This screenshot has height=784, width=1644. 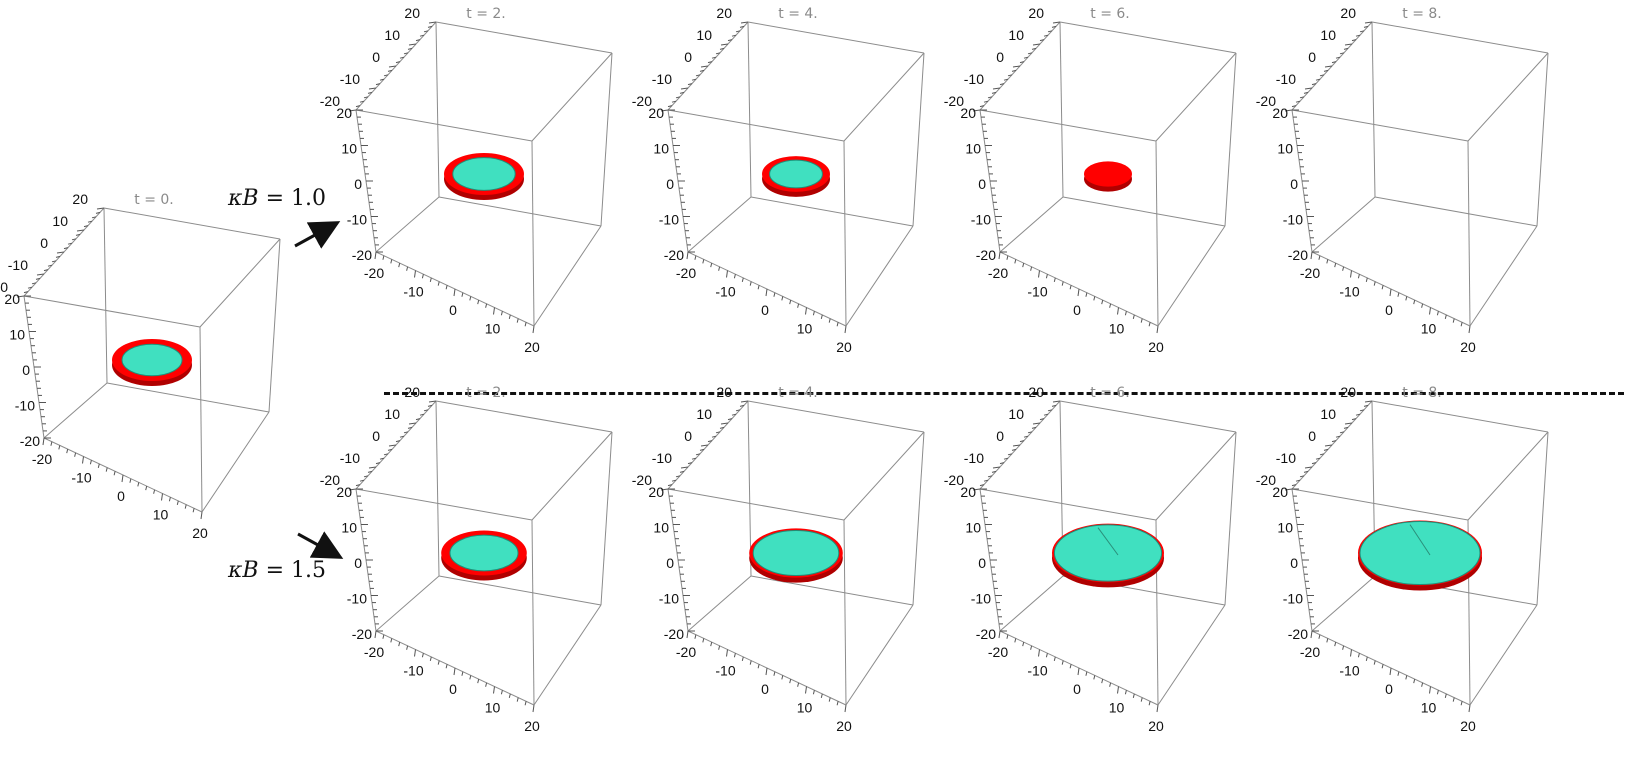 I want to click on panel-title: t = 0., so click(x=153, y=200).